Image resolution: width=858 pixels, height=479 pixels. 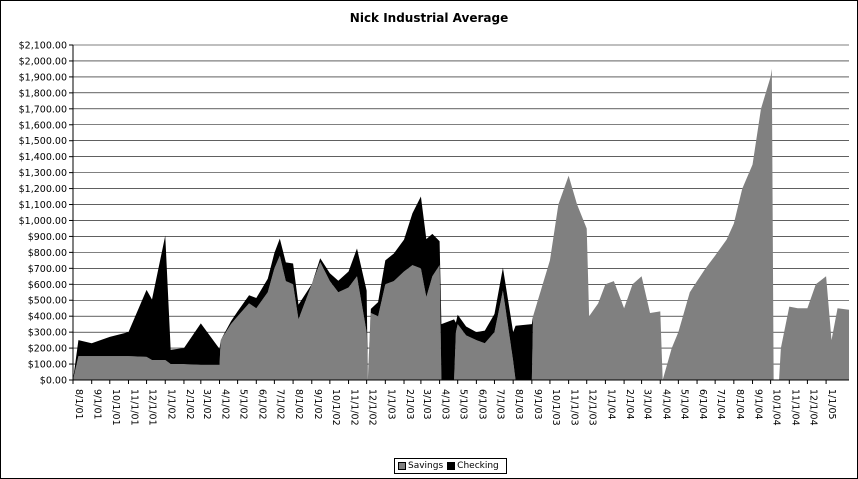 I want to click on x-tick-label: 9/1/04, so click(x=758, y=404).